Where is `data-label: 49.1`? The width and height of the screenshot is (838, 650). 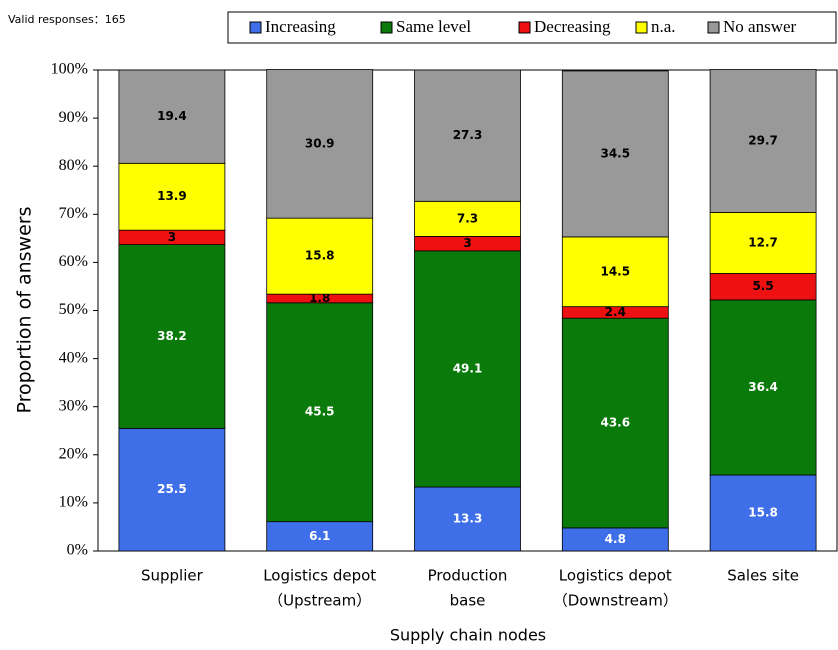 data-label: 49.1 is located at coordinates (468, 368).